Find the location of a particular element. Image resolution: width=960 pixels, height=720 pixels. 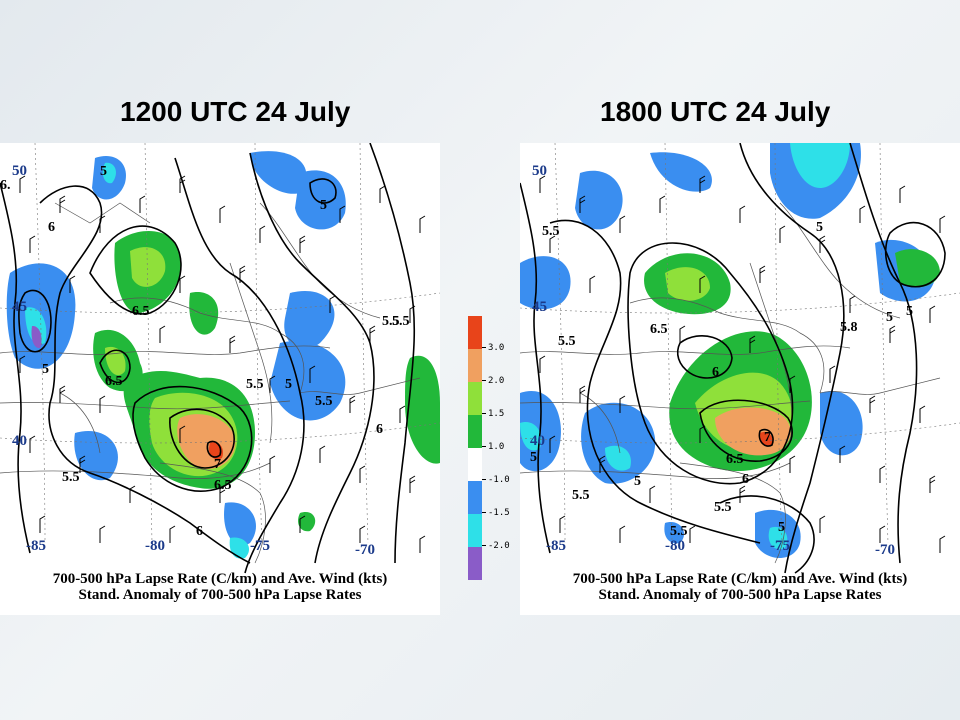

colorbar-tick: -1.0 is located at coordinates (496, 480).